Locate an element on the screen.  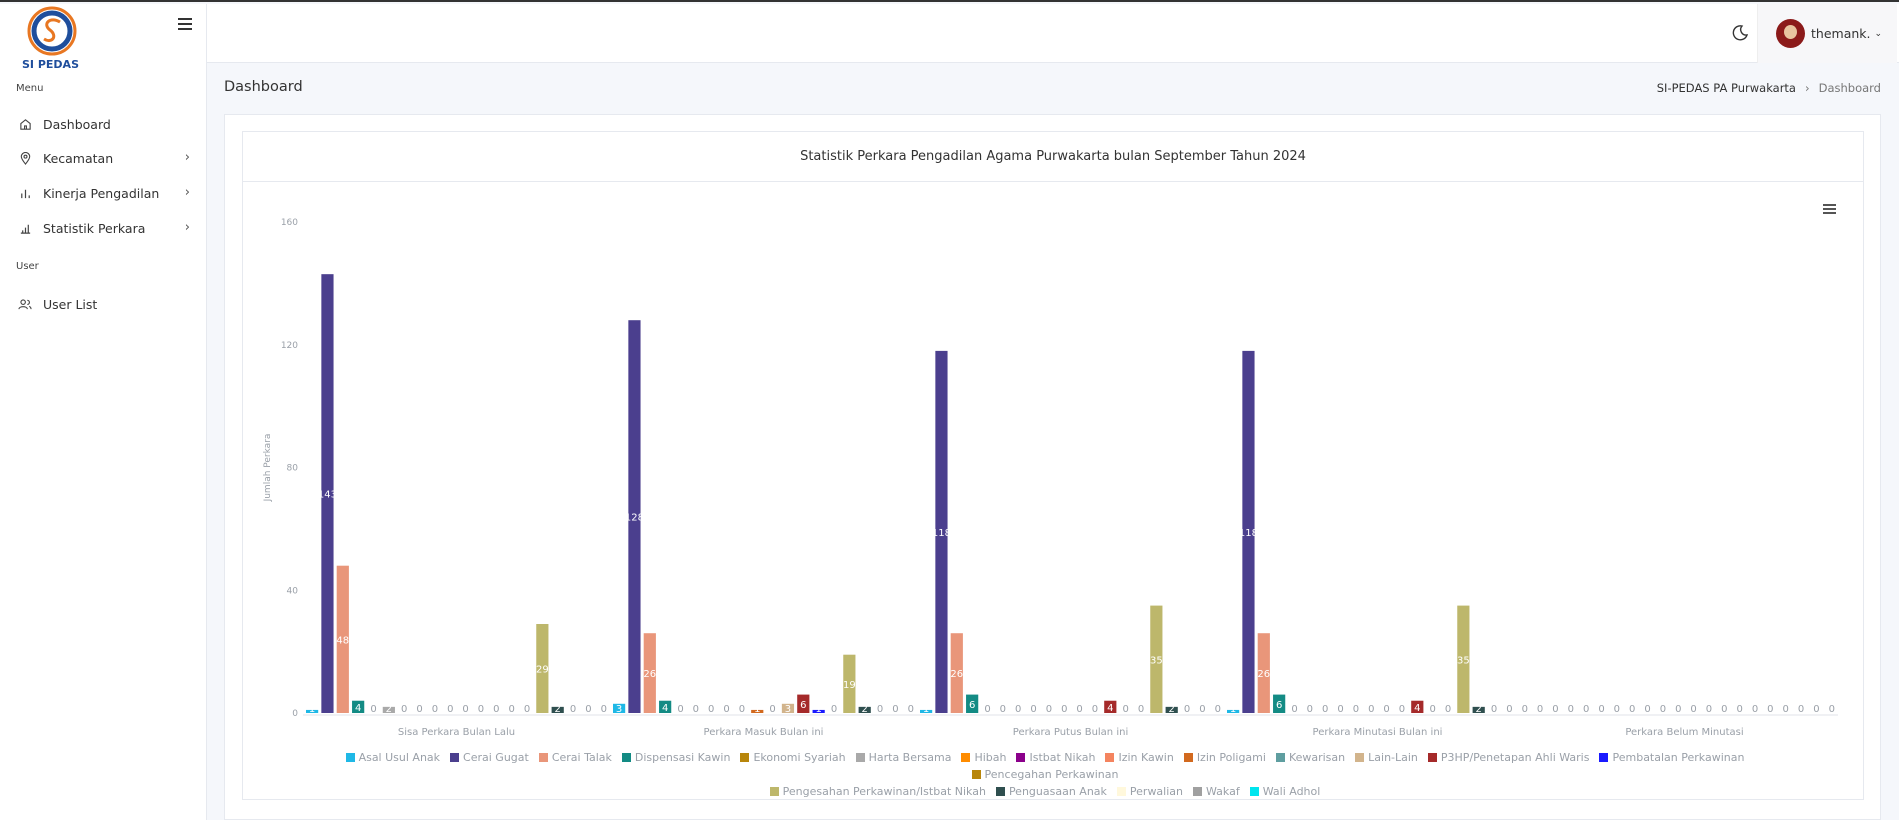
sidebar-item-kinerja-pengadilan: Kinerja Pengadilan › is located at coordinates (104, 193).